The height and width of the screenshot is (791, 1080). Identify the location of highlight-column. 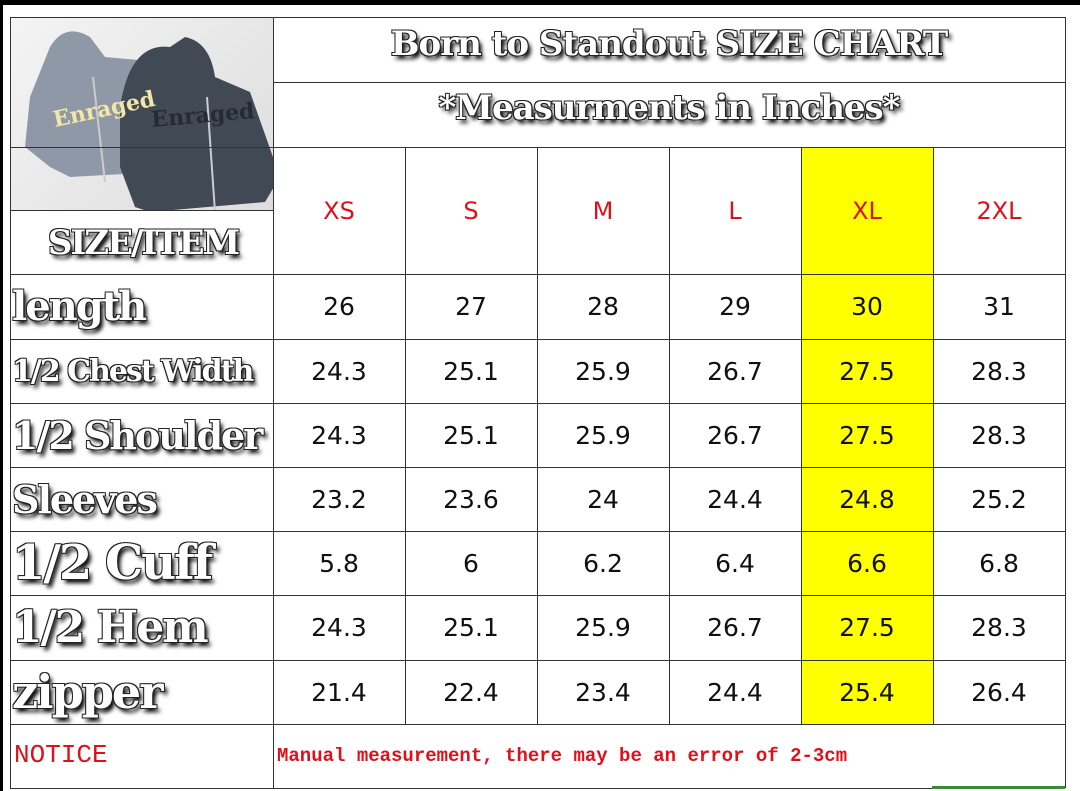
(867, 435).